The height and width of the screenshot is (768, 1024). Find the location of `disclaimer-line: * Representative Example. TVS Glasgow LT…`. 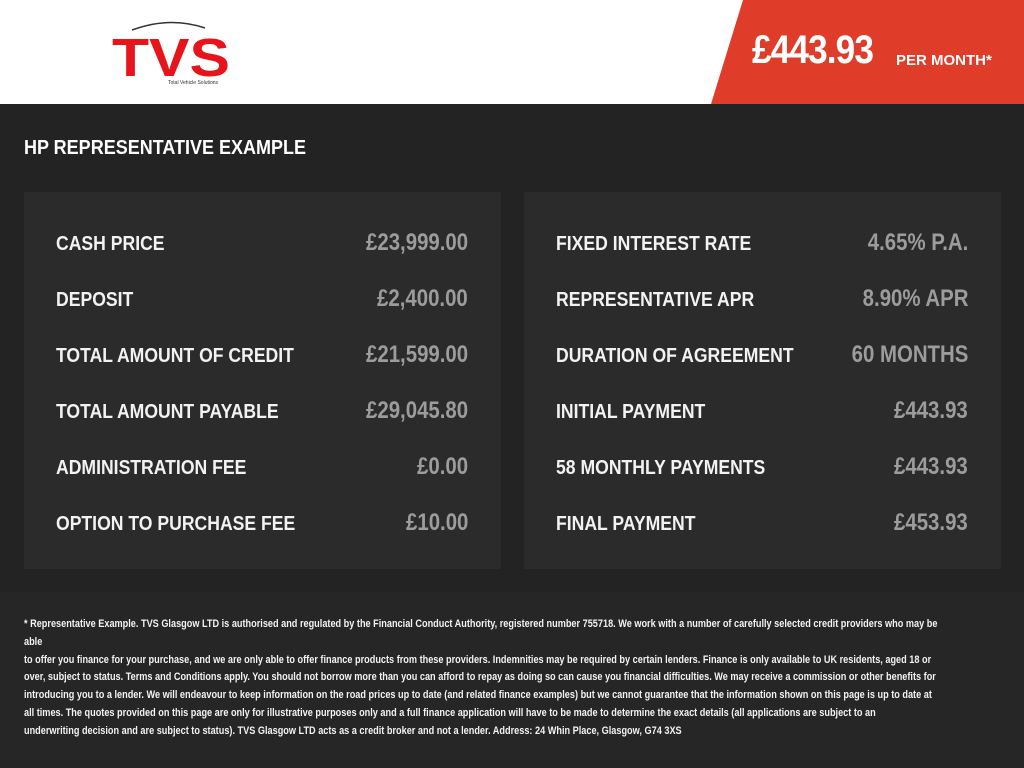

disclaimer-line: * Representative Example. TVS Glasgow LT… is located at coordinates (481, 633).